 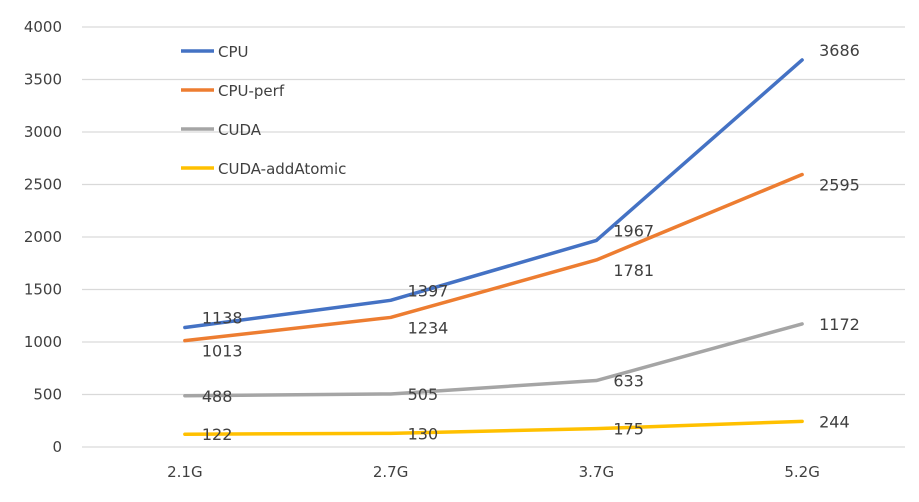 What do you see at coordinates (43, 27) in the screenshot?
I see `y-tick-label: 4000` at bounding box center [43, 27].